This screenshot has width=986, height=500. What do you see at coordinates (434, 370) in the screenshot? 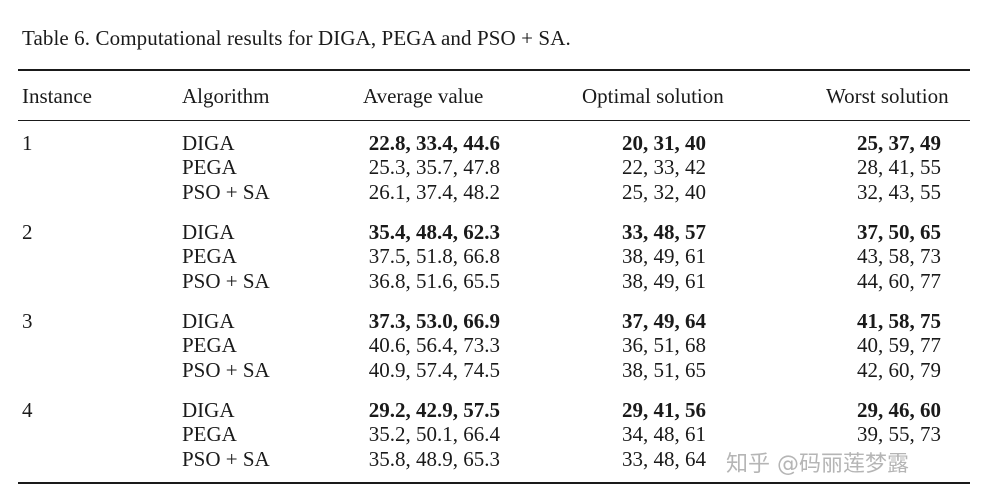
I see `average-cell: 40.9, 57.4, 74.5` at bounding box center [434, 370].